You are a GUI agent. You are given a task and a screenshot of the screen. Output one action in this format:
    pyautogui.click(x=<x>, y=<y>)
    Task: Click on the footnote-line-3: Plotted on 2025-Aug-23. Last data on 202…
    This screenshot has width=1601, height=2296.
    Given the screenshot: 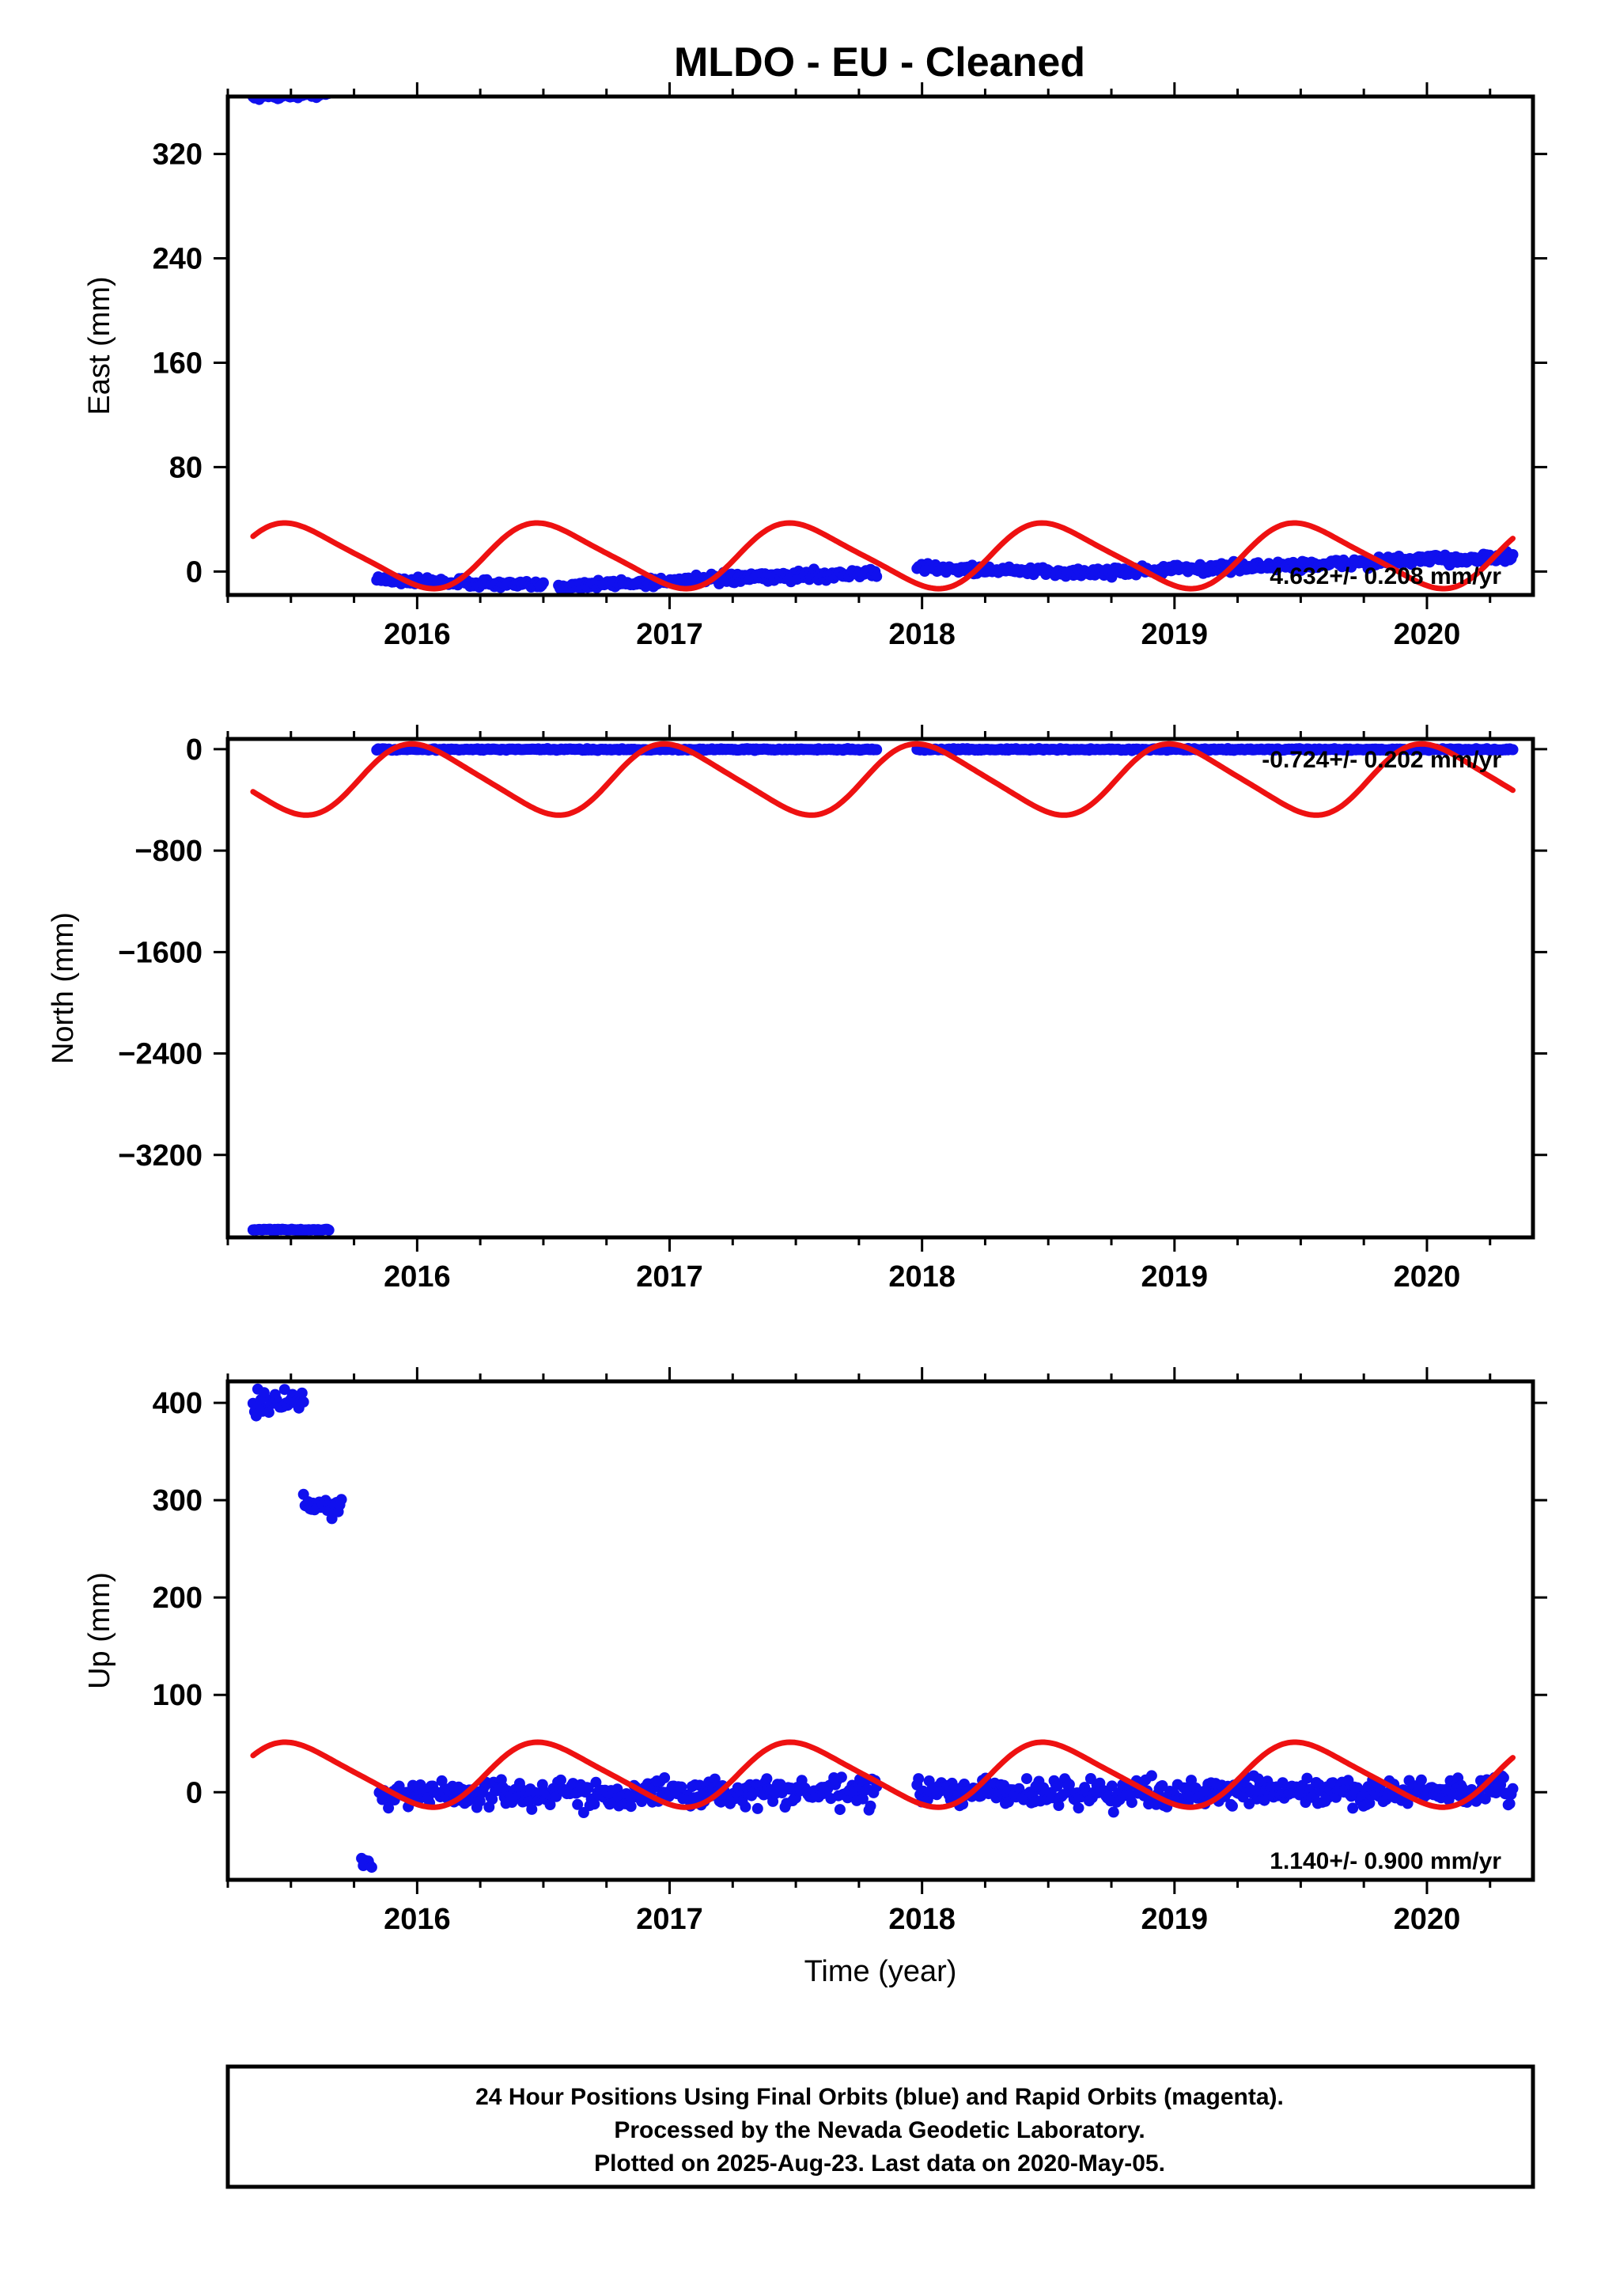 What is the action you would take?
    pyautogui.click(x=879, y=2163)
    